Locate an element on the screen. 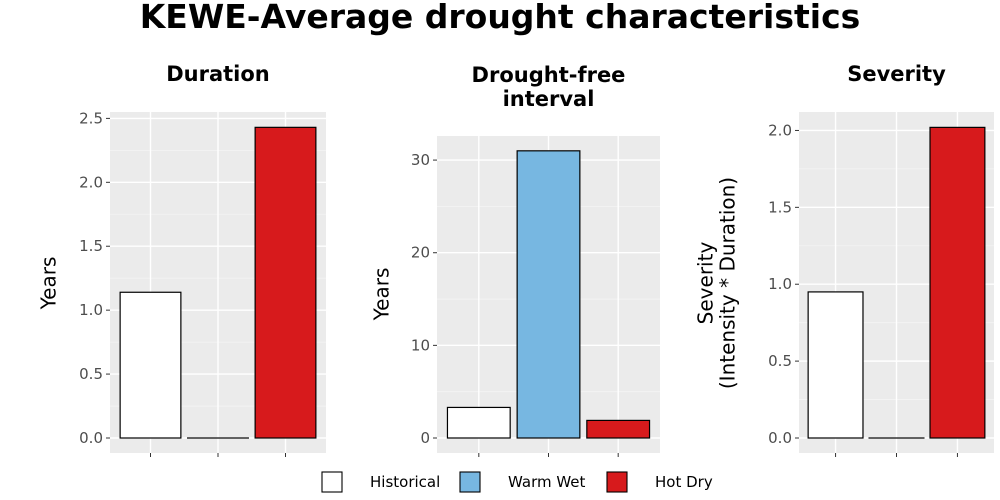 The width and height of the screenshot is (1000, 500). y-tick-label: 0 is located at coordinates (425, 438).